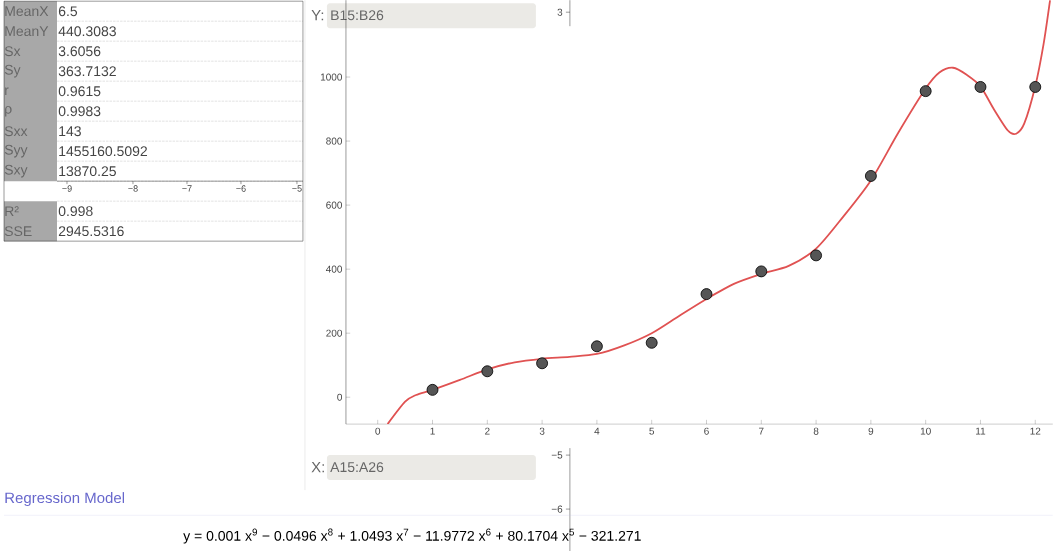 The height and width of the screenshot is (551, 1053). What do you see at coordinates (68, 11) in the screenshot?
I see `text: 6.5` at bounding box center [68, 11].